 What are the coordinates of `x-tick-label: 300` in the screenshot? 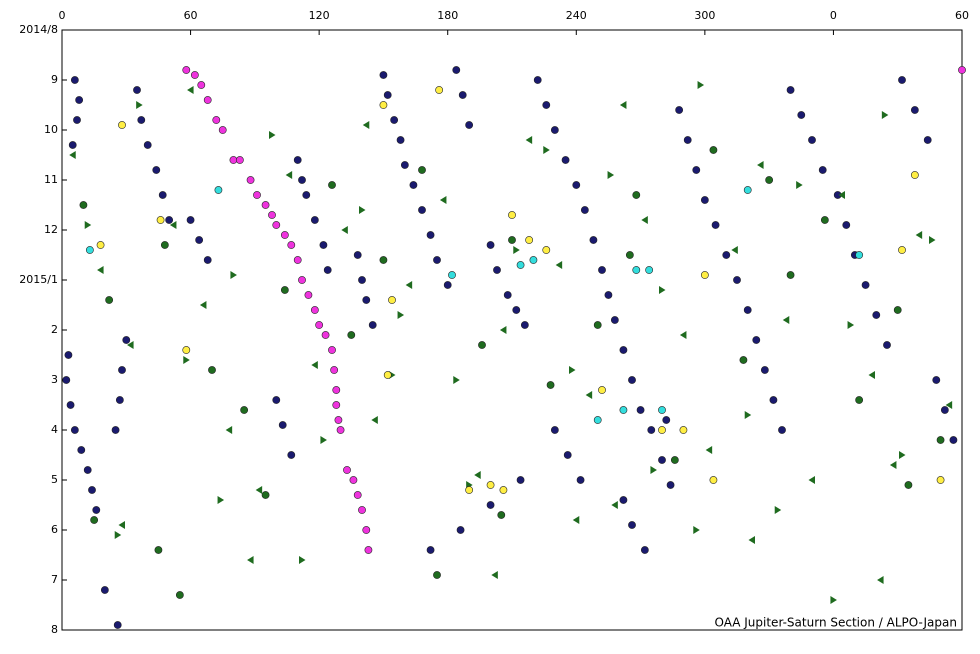 It's located at (704, 15).